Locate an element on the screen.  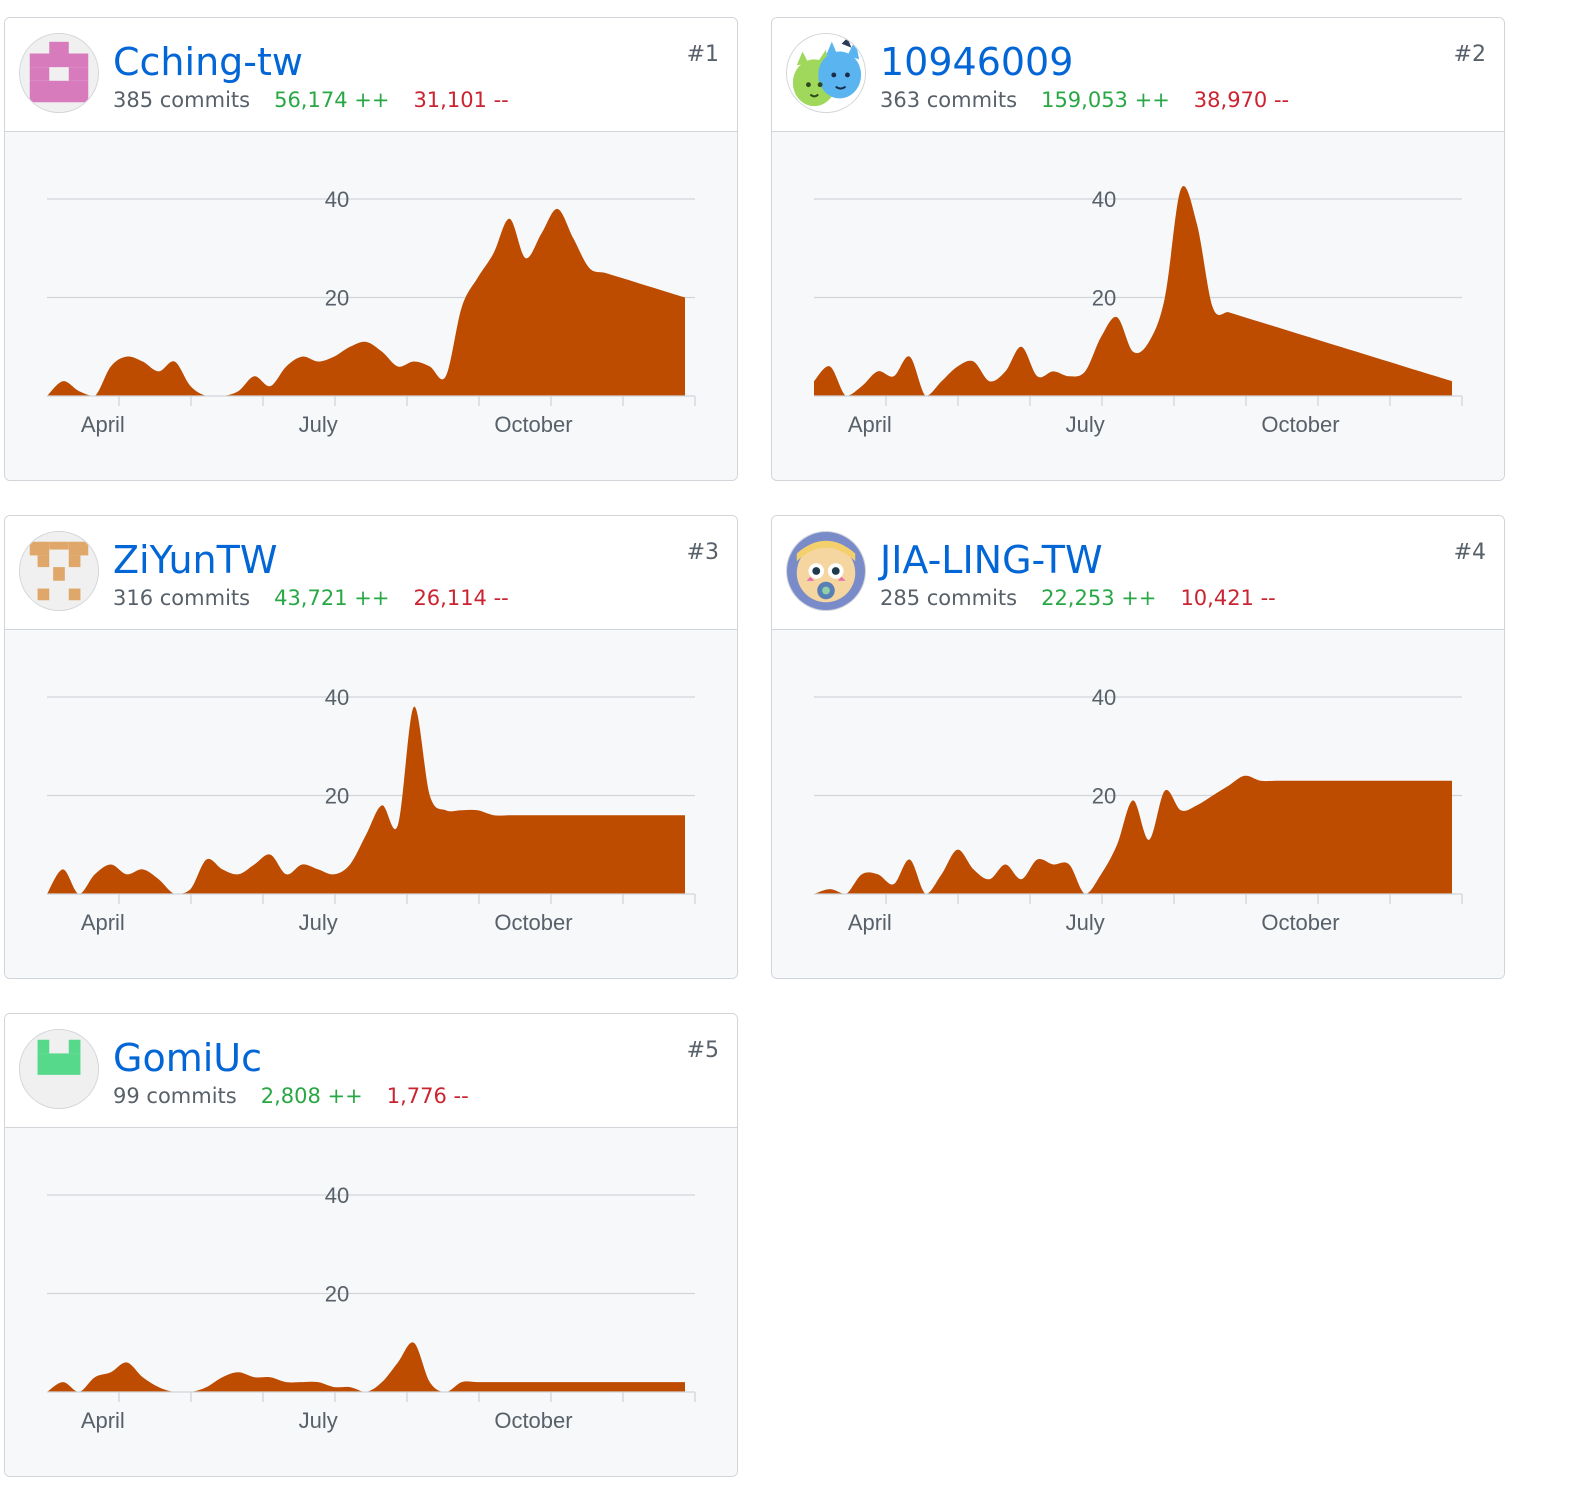
identicon-pink-icon is located at coordinates (59, 73).